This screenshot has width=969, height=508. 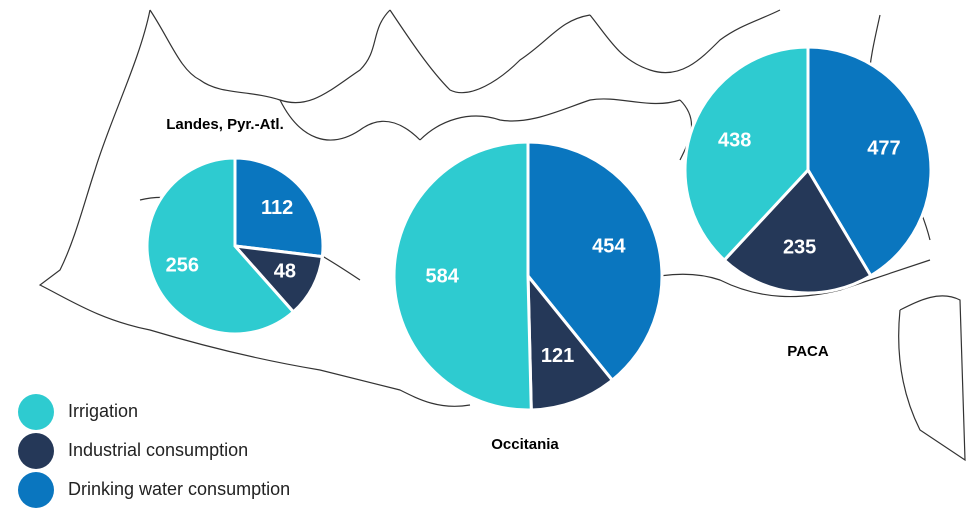 I want to click on slice-label: 584, so click(x=443, y=276).